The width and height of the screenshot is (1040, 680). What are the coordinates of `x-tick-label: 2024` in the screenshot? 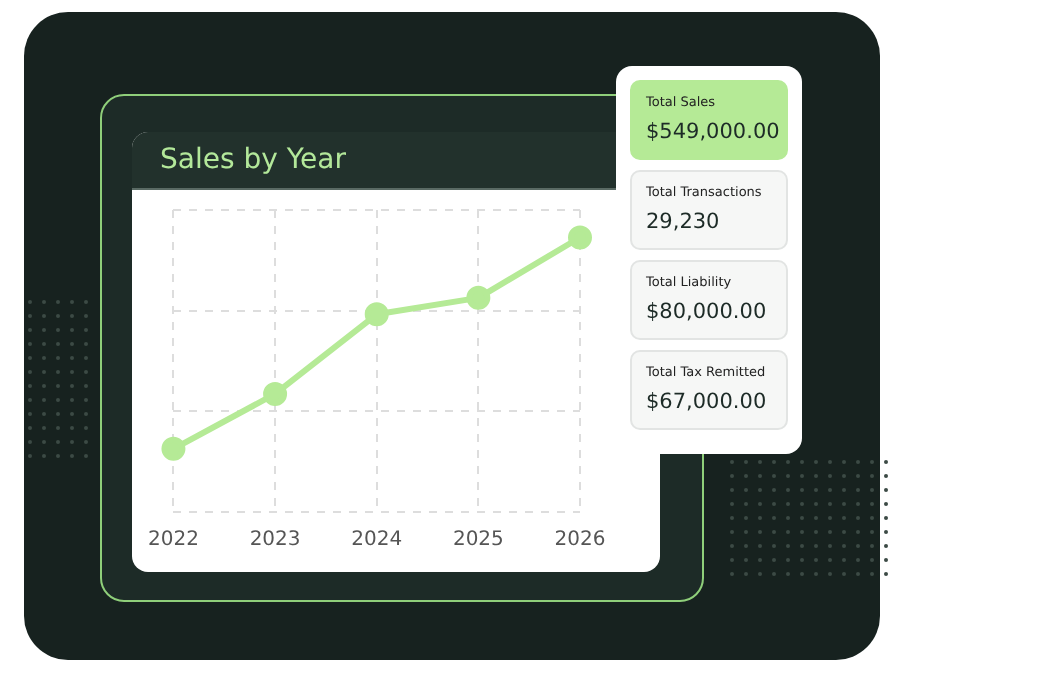 It's located at (377, 540).